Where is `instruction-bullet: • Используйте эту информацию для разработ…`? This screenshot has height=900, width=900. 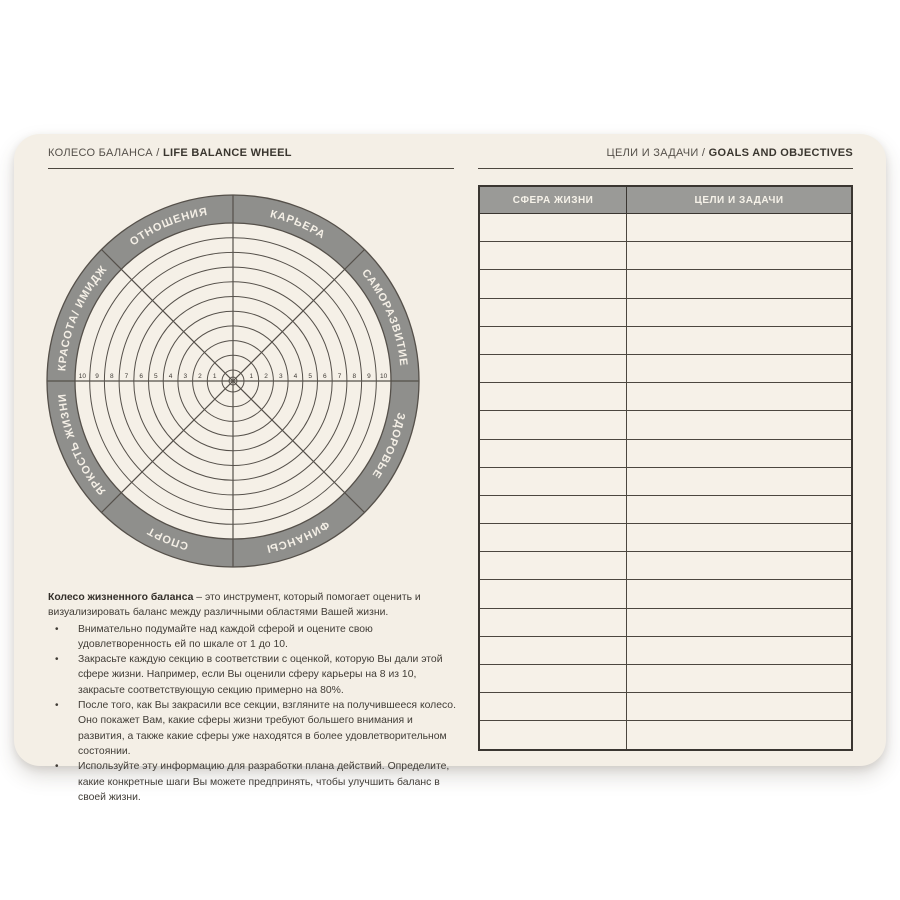 instruction-bullet: • Используйте эту информацию для разработ… is located at coordinates (252, 782).